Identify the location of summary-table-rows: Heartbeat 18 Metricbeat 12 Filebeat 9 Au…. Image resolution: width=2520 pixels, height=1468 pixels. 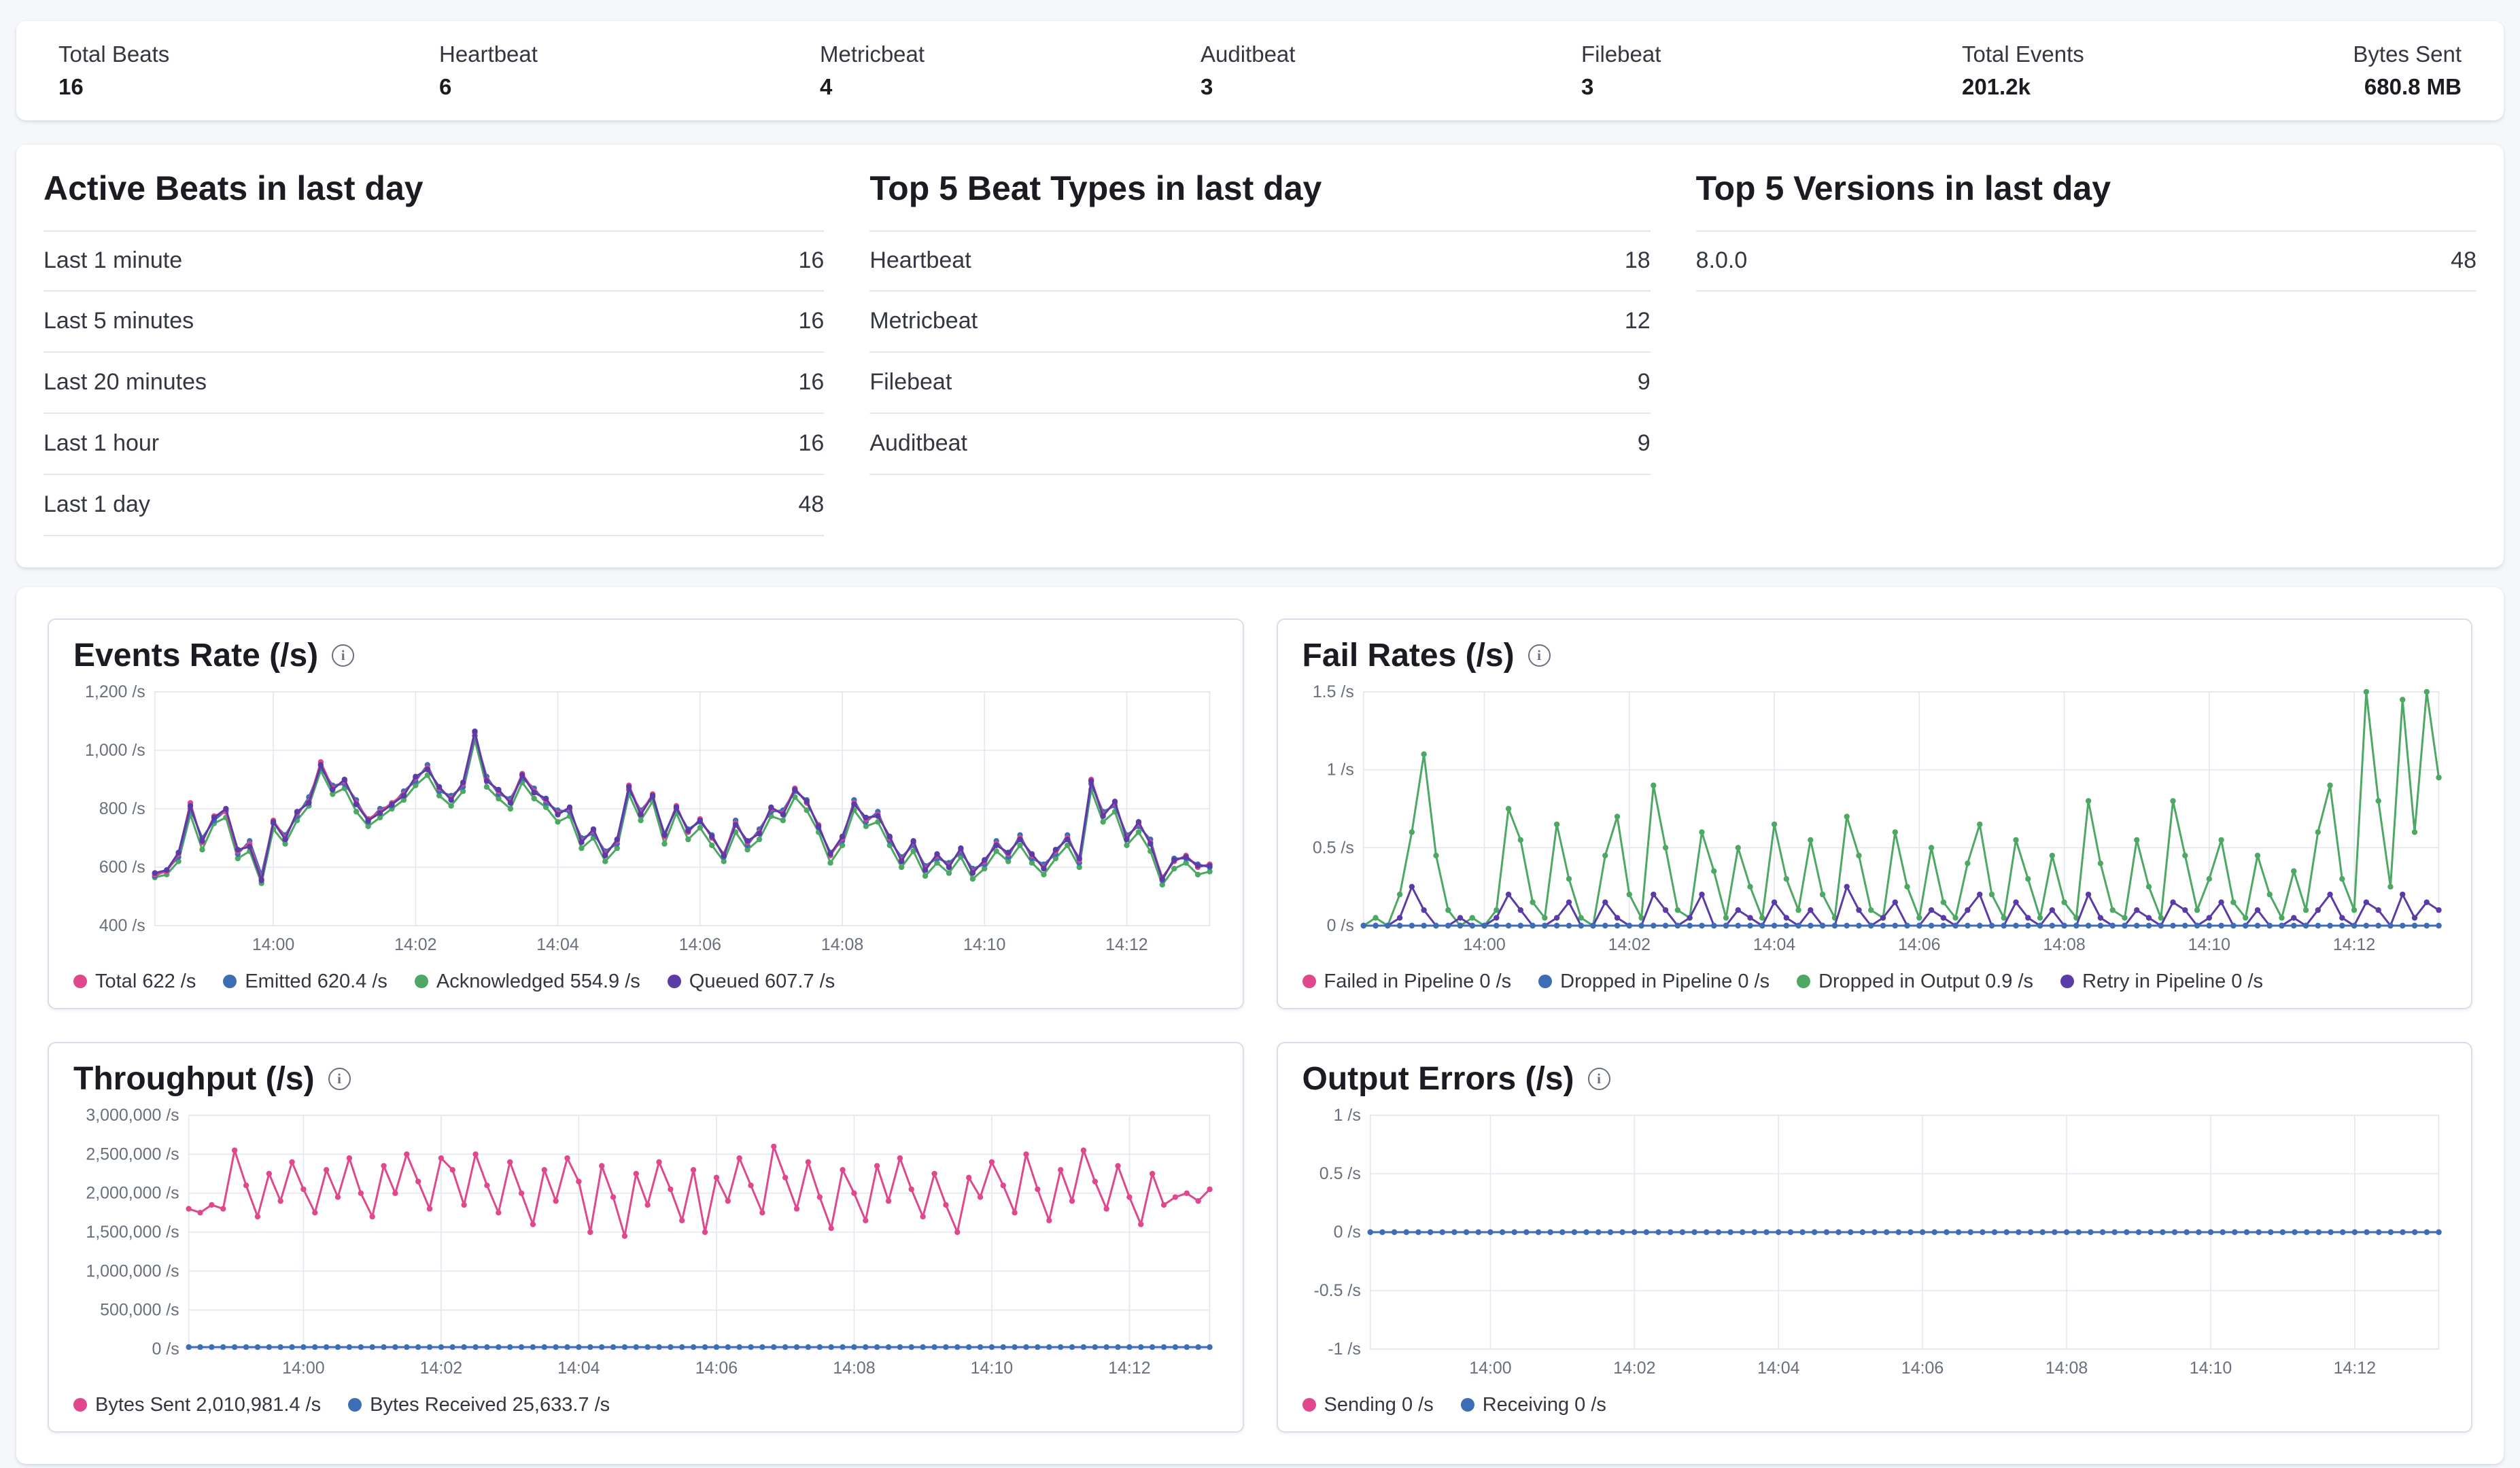
(1260, 352).